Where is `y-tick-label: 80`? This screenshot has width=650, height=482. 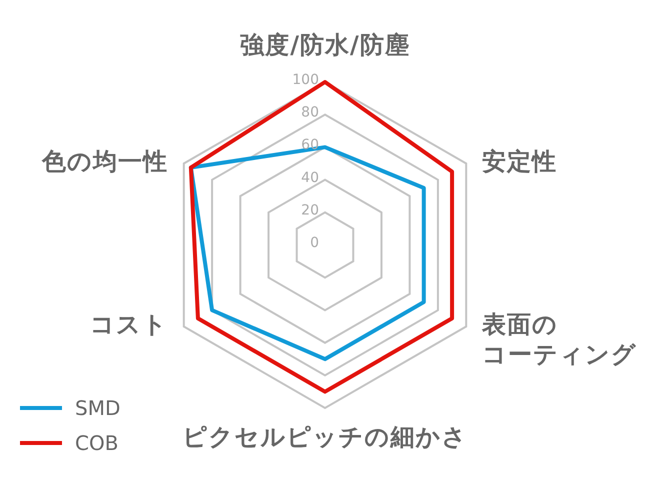 y-tick-label: 80 is located at coordinates (310, 112).